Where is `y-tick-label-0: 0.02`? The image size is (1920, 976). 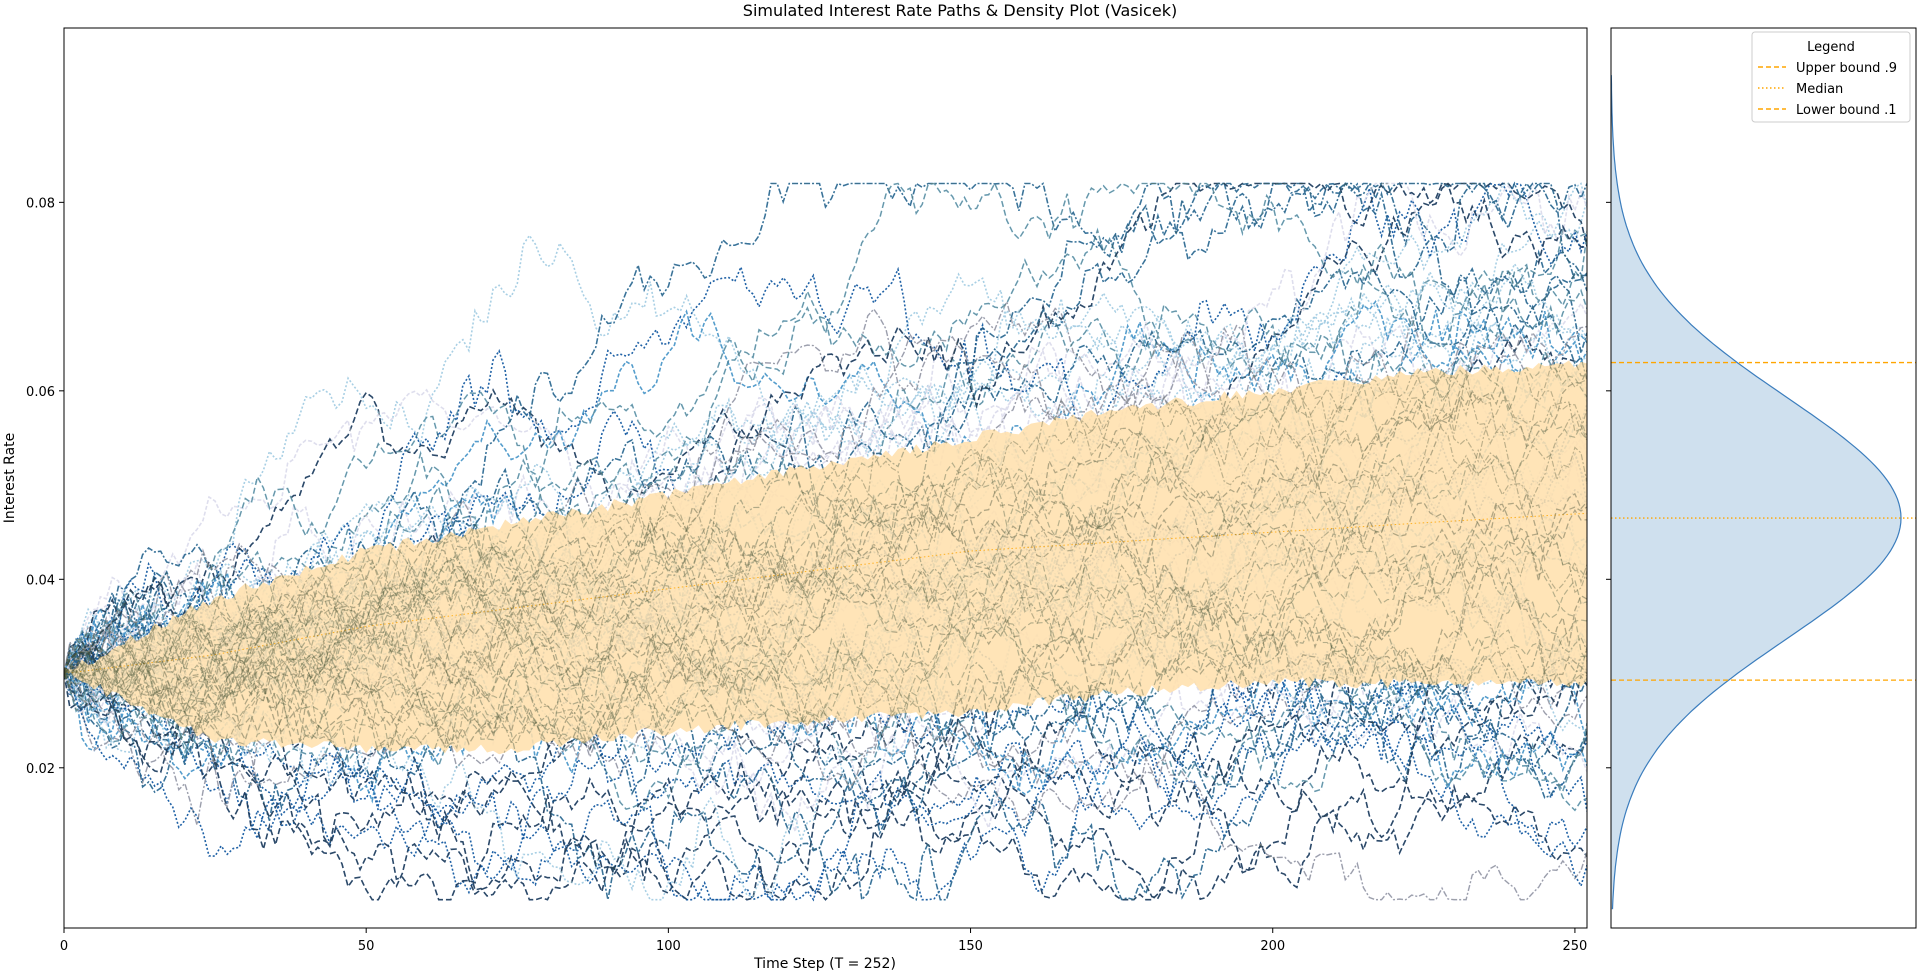 y-tick-label-0: 0.02 is located at coordinates (40, 769).